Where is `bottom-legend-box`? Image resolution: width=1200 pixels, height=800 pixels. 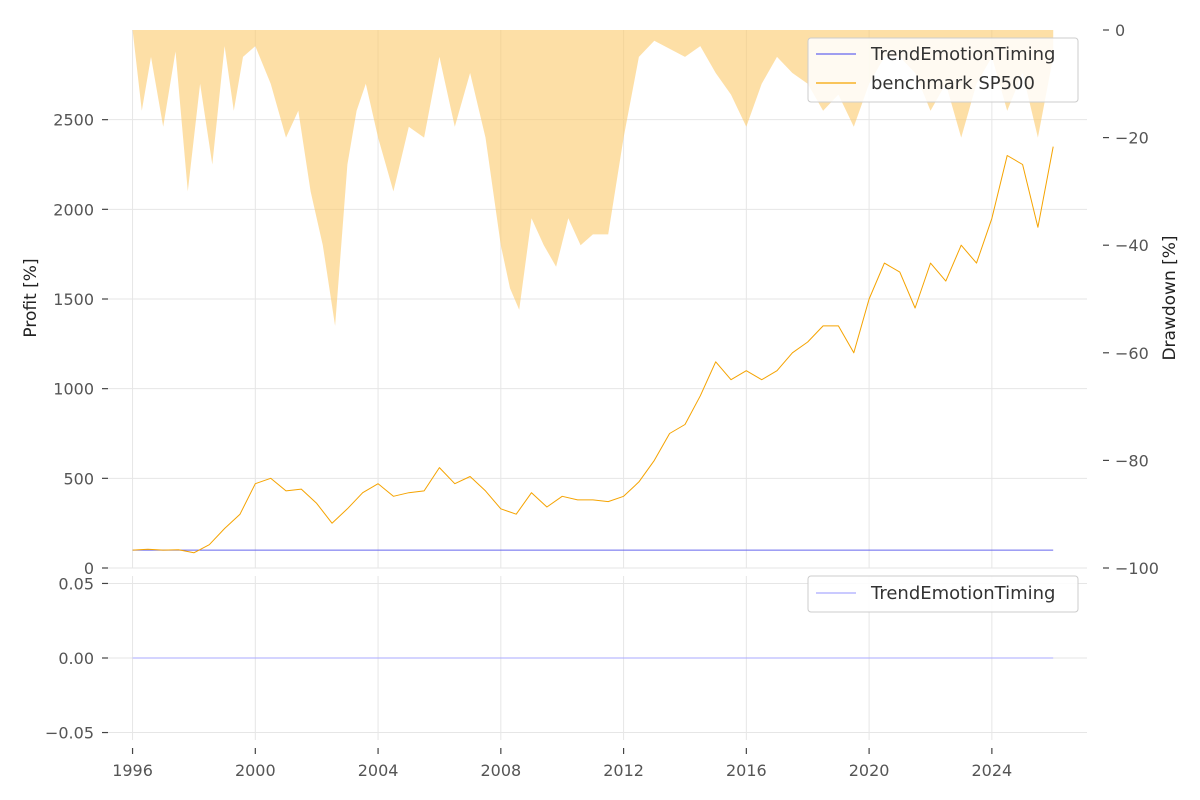 bottom-legend-box is located at coordinates (943, 594).